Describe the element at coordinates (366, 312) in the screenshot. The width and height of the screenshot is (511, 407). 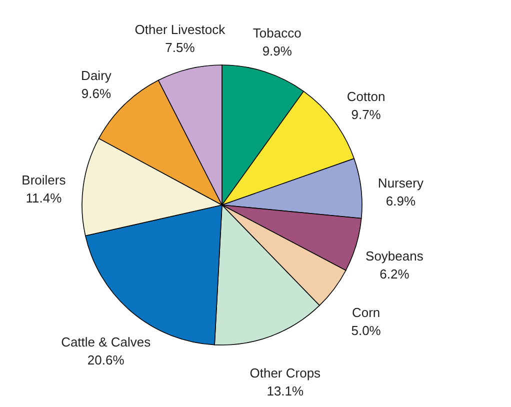
I see `slice-label: Corn` at that location.